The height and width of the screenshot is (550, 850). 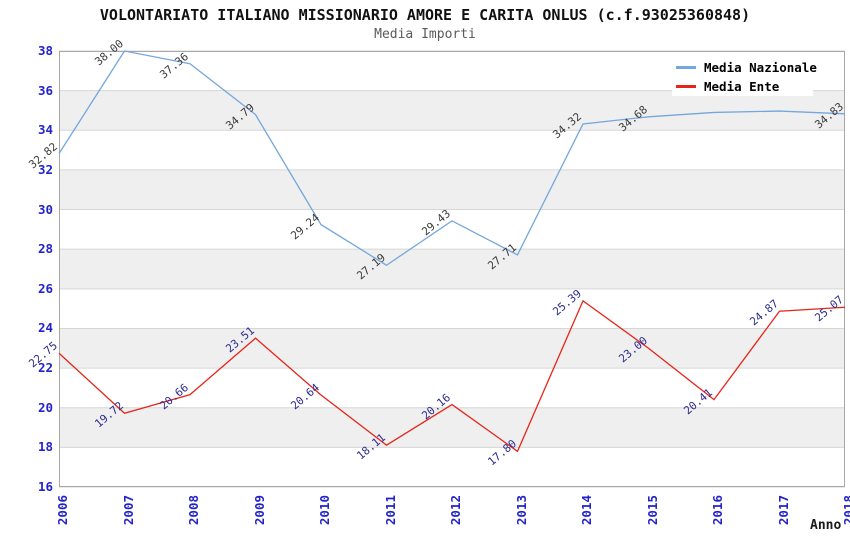 What do you see at coordinates (45, 50) in the screenshot?
I see `y-tick-label: 38` at bounding box center [45, 50].